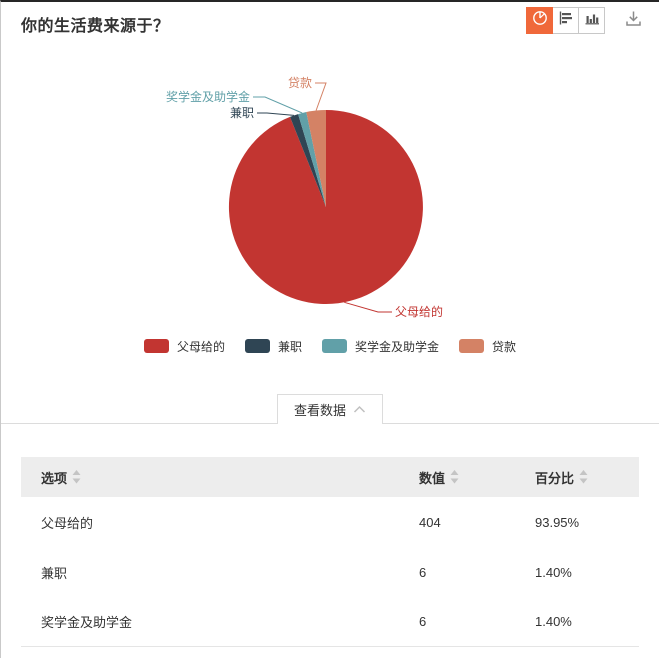 The image size is (659, 658). What do you see at coordinates (330, 21) in the screenshot?
I see `header: 你的生活费来源于？` at bounding box center [330, 21].